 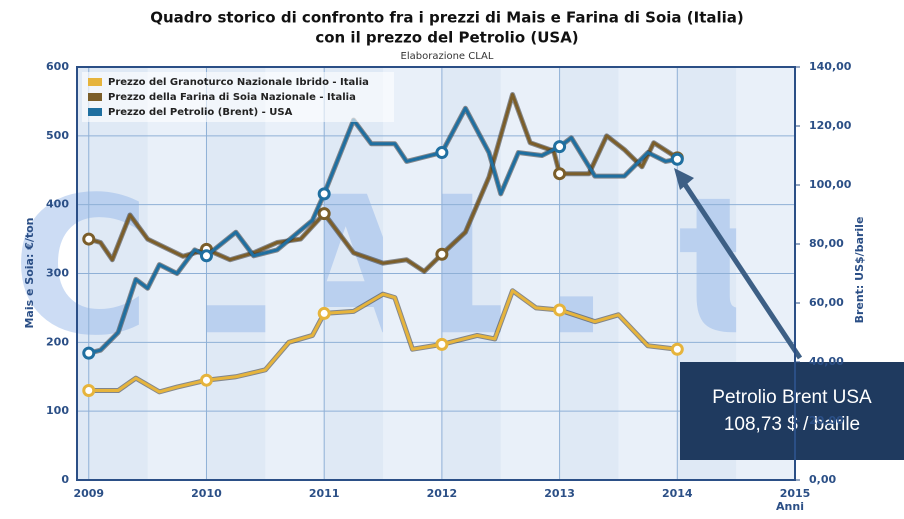 What do you see at coordinates (57, 66) in the screenshot?
I see `y-tick-label: 600` at bounding box center [57, 66].